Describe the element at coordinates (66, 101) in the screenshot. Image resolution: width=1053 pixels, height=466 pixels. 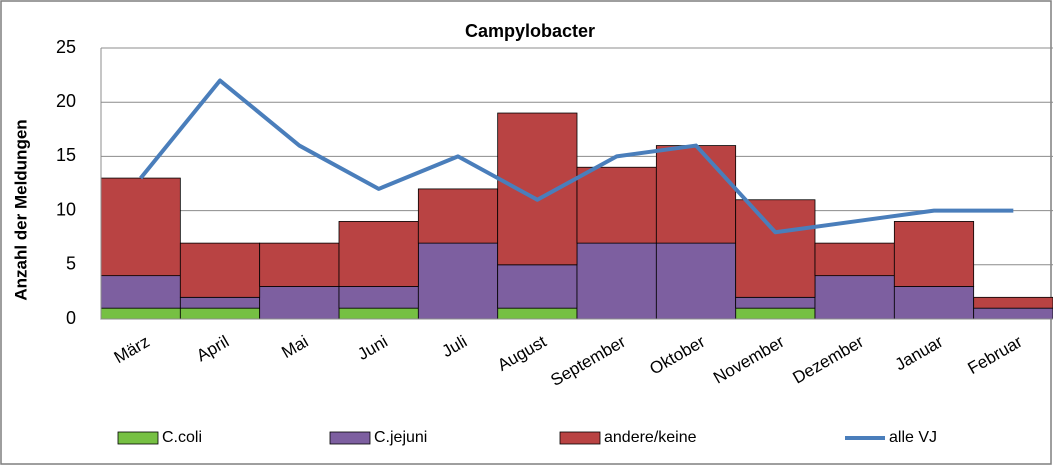
I see `y-tick-label: 20` at that location.